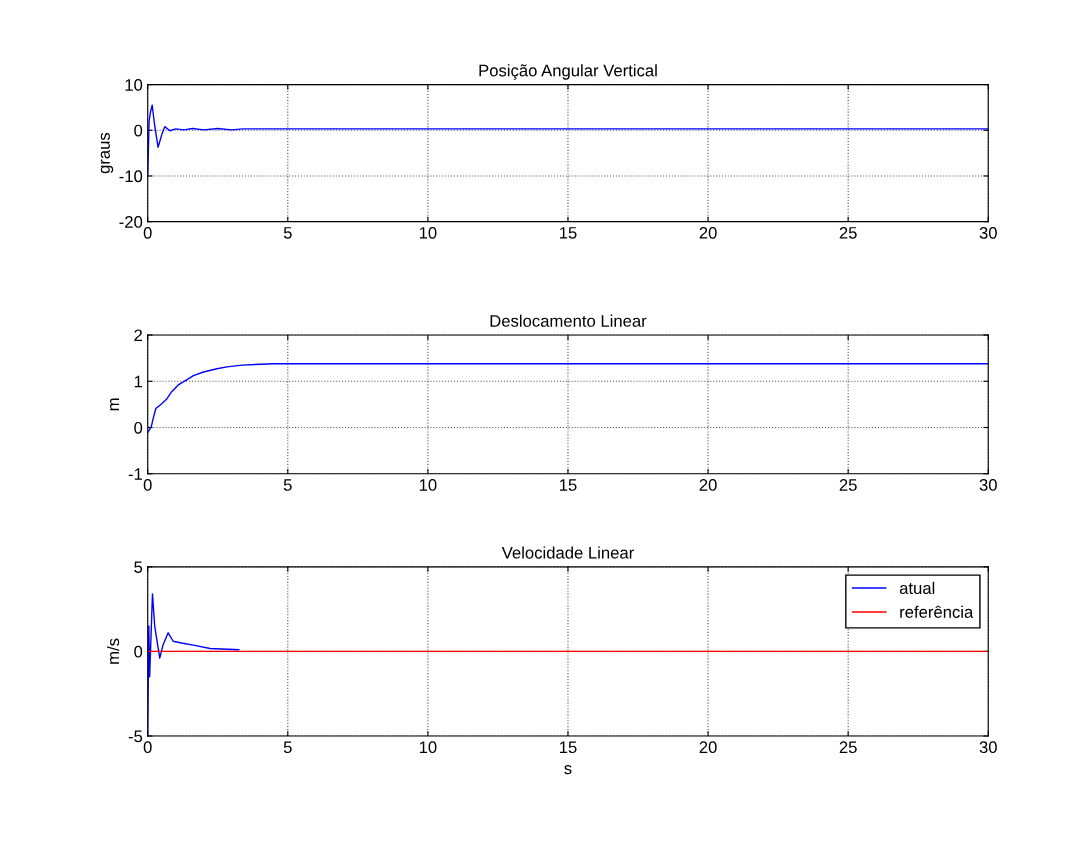 The width and height of the screenshot is (1086, 846). Describe the element at coordinates (131, 176) in the screenshot. I see `y-tick-label: -10` at that location.